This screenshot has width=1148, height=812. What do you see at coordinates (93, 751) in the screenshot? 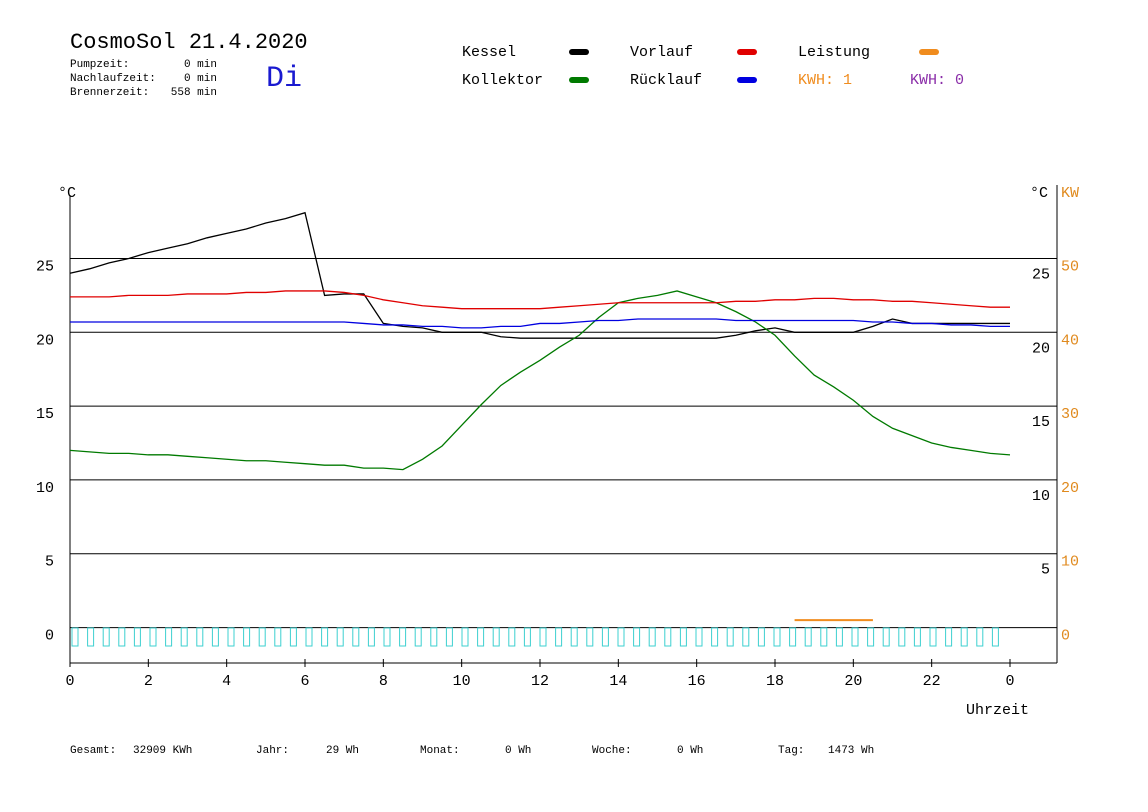
I see `footer-label: Gesamt:` at bounding box center [93, 751].